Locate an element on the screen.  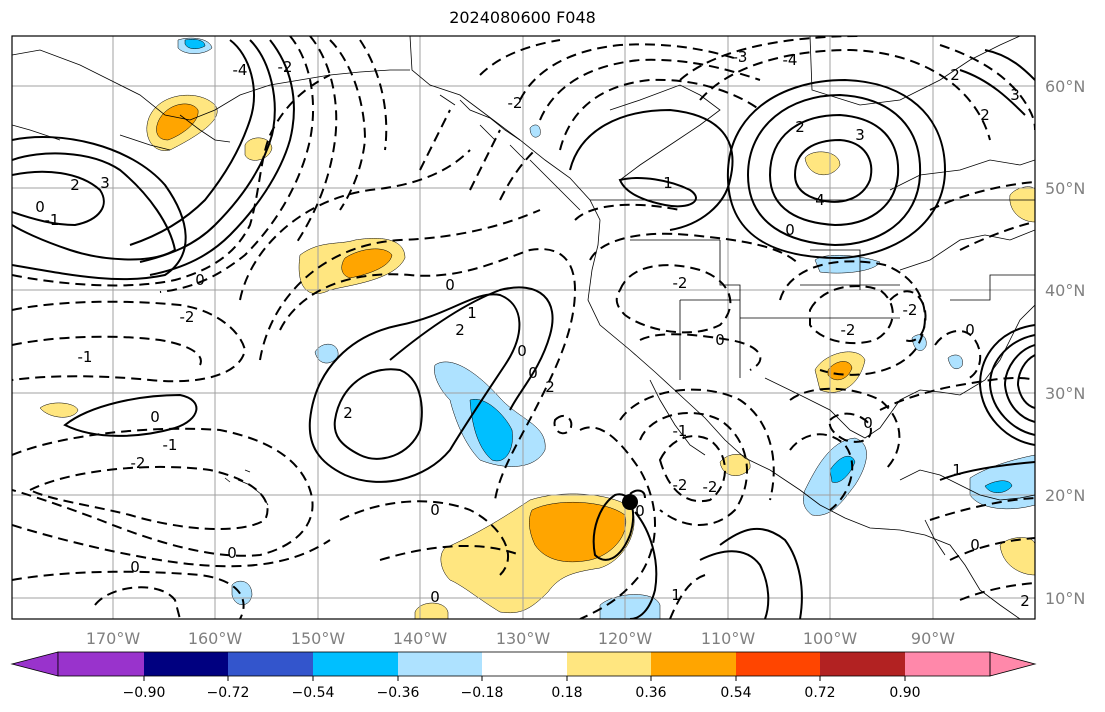
colorbar-extend-left is located at coordinates (34, 664).